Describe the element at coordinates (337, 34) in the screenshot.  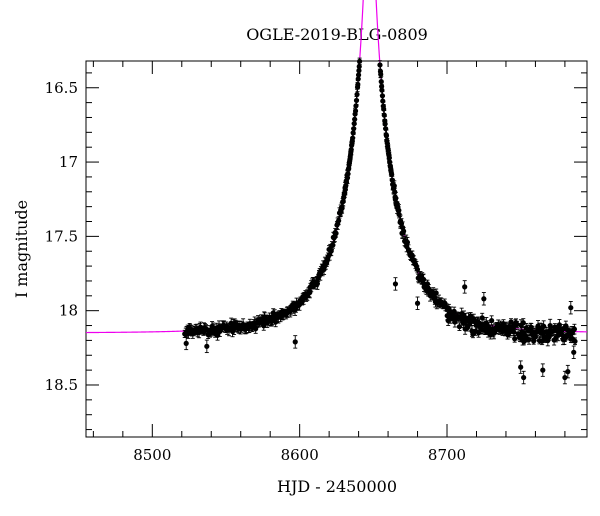
I see `chart-title: OGLE-2019-BLG-0809` at that location.